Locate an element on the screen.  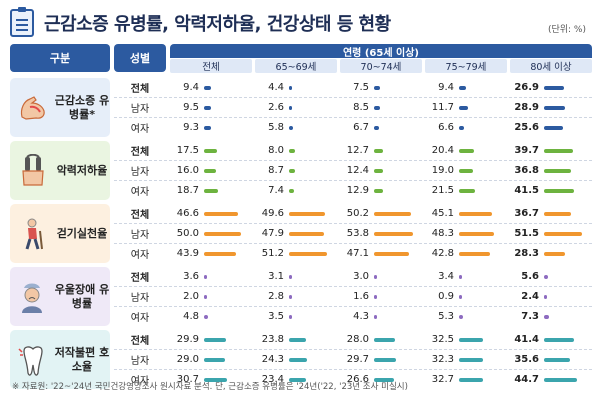
table-row: 여자 18.7 7.4 12.9 21.5 41.5 is located at coordinates (353, 190).